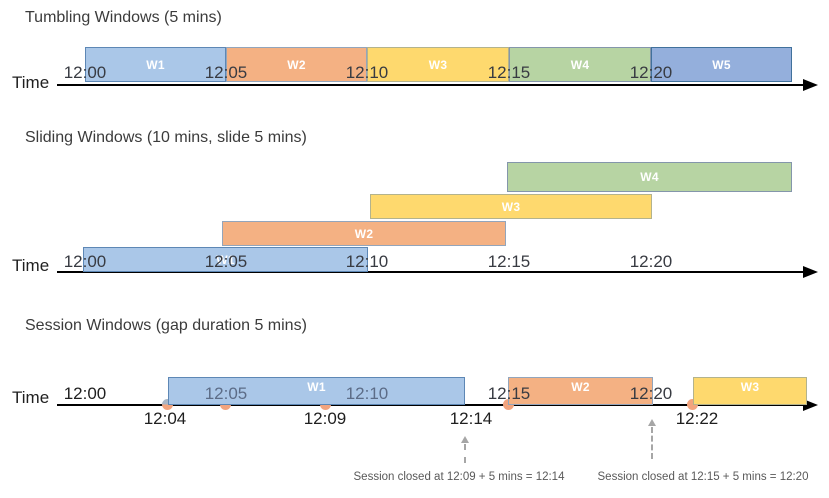 The height and width of the screenshot is (498, 829). Describe the element at coordinates (651, 393) in the screenshot. I see `session-tick-1220: 12:20` at that location.